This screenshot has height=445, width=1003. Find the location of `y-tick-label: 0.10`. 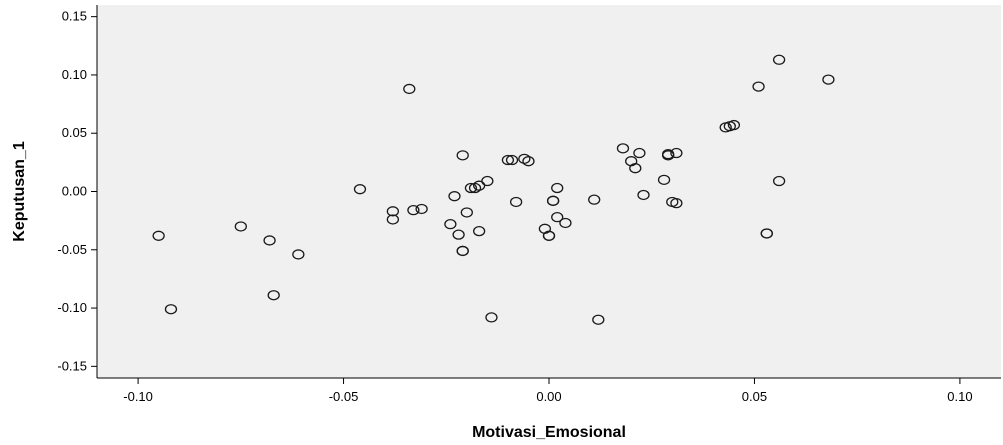

y-tick-label: 0.10 is located at coordinates (74, 74).